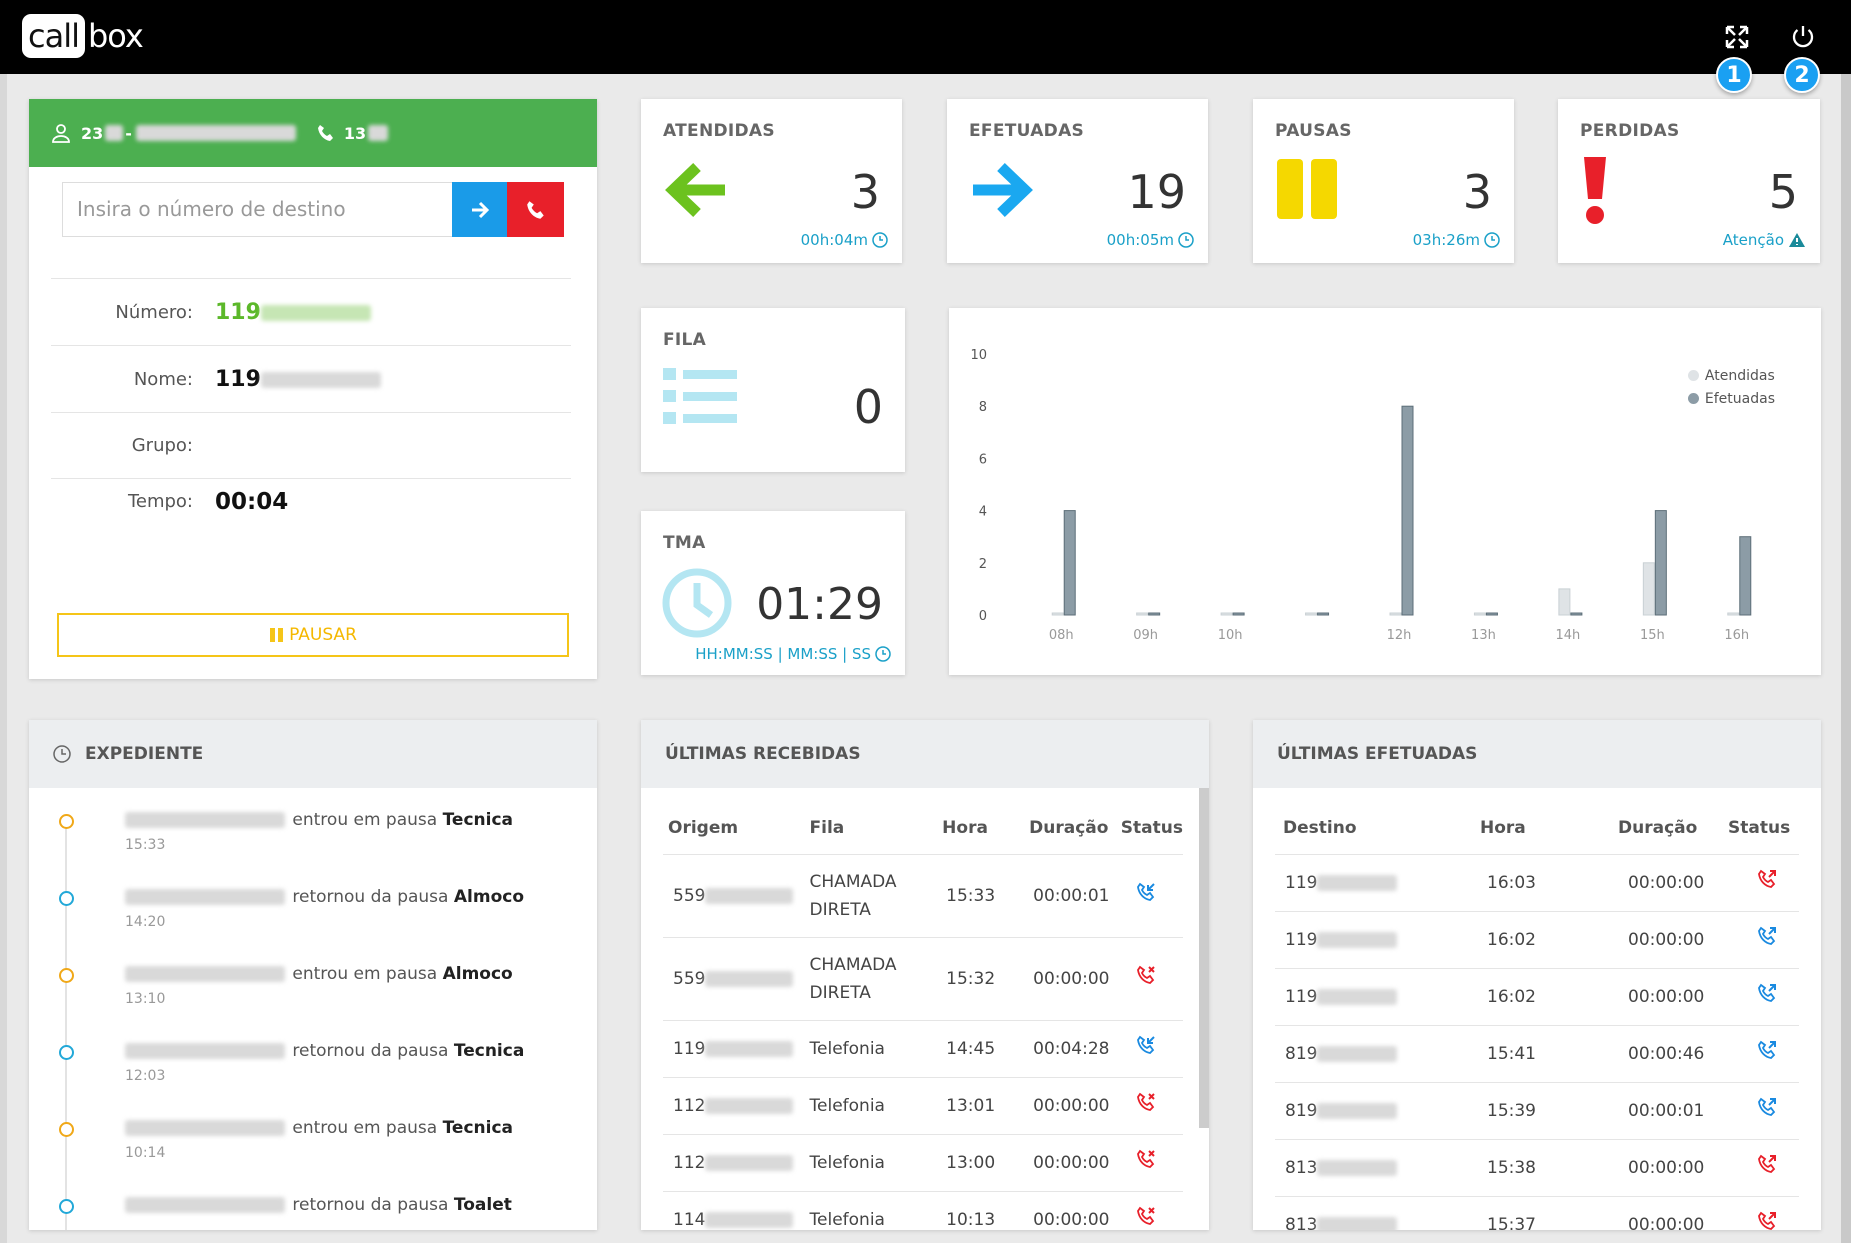  I want to click on table-row: 119 16:03 00:00:00, so click(1537, 883).